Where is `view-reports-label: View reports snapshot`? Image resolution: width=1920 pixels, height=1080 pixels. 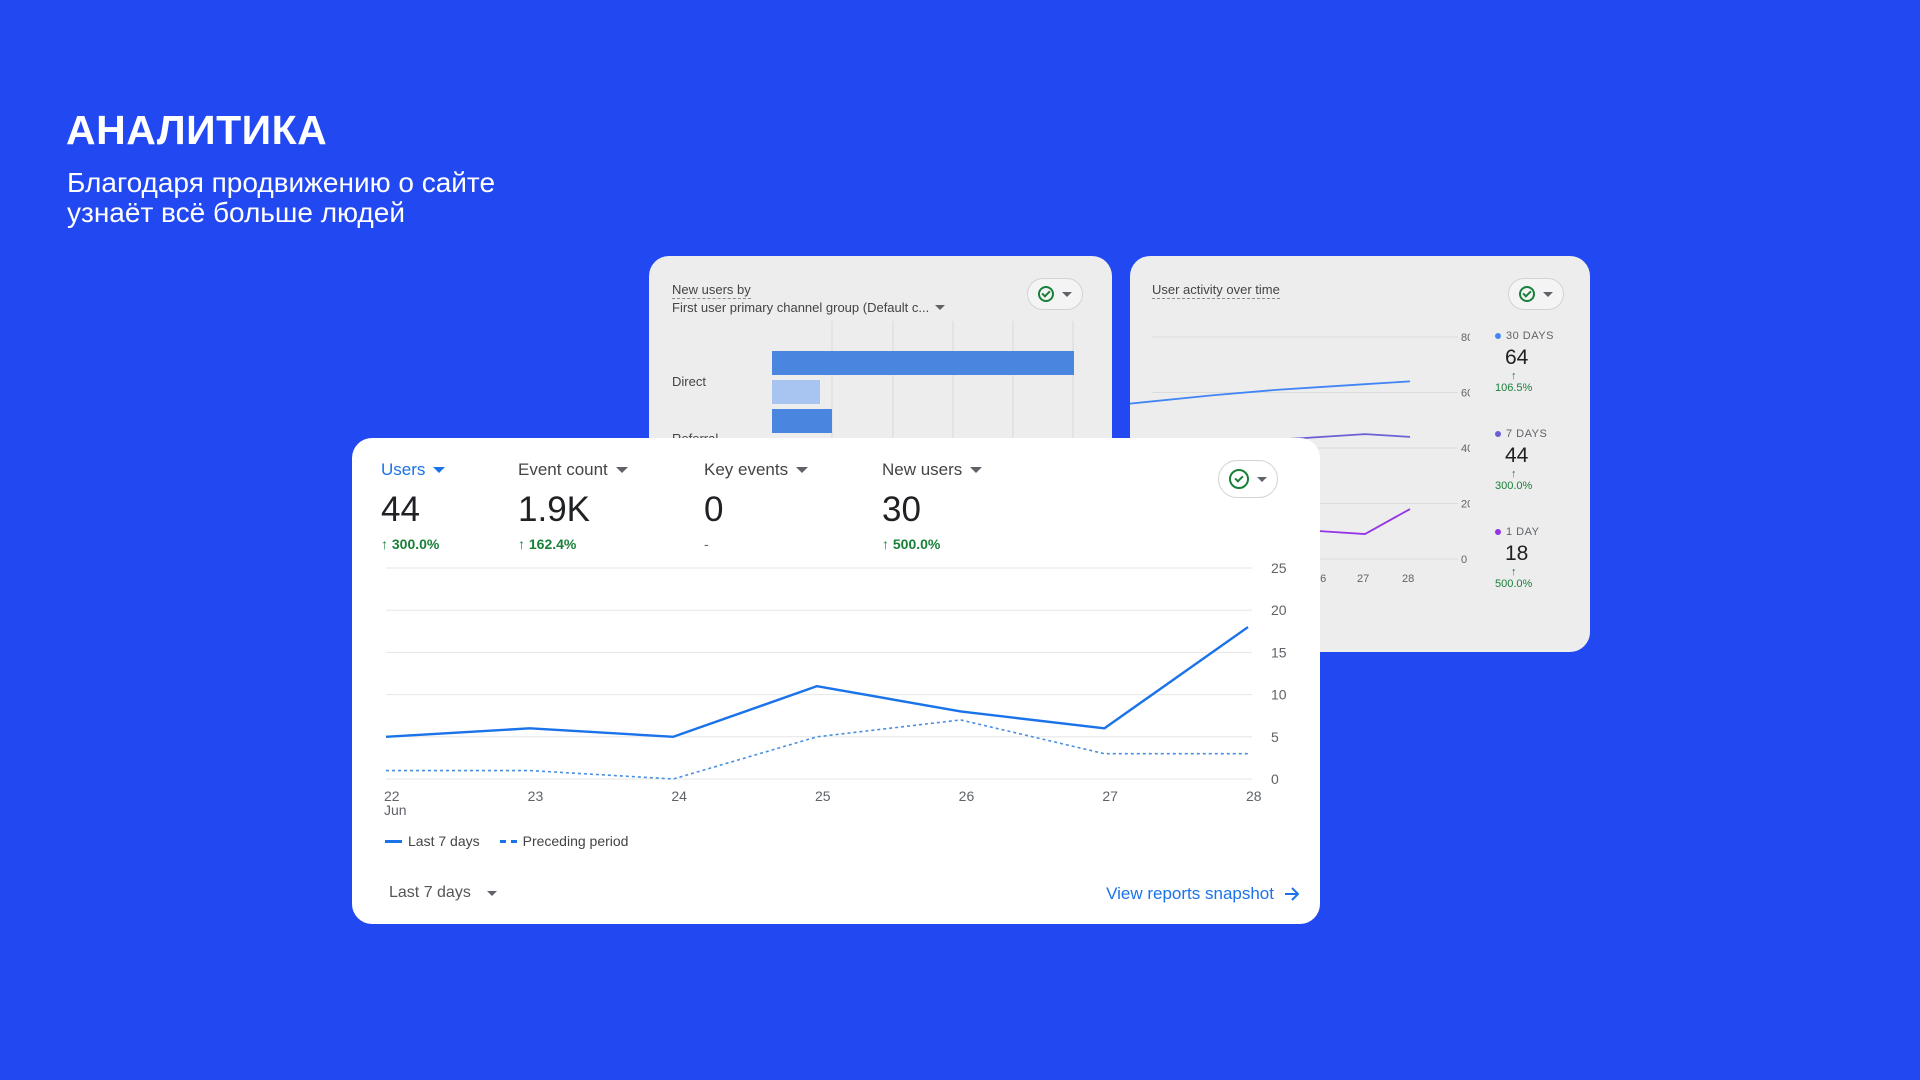 view-reports-label: View reports snapshot is located at coordinates (1190, 893).